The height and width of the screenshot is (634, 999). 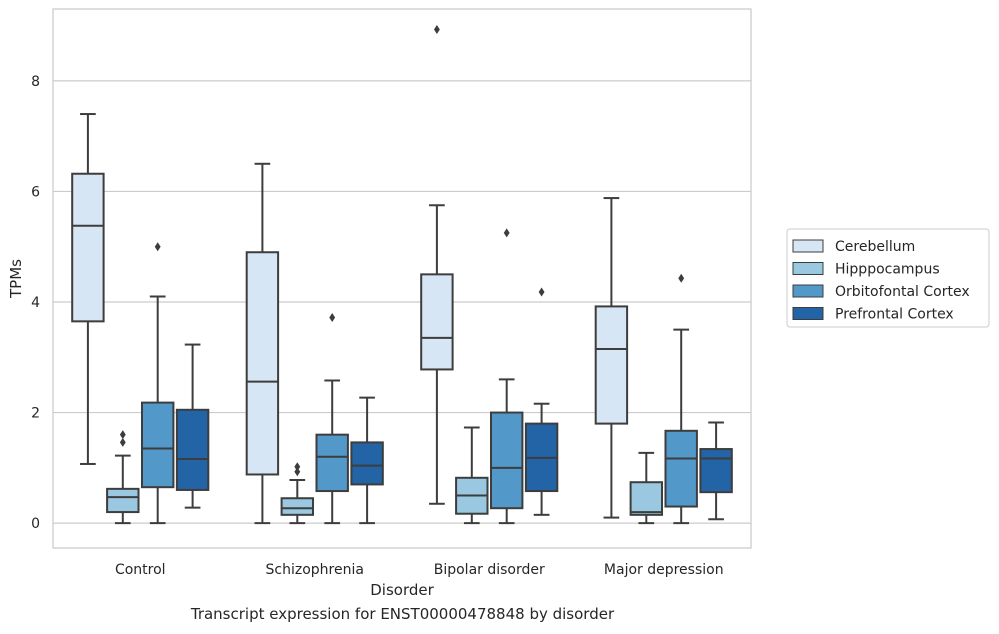 What do you see at coordinates (315, 570) in the screenshot?
I see `x-tick-label: Schizophrenia` at bounding box center [315, 570].